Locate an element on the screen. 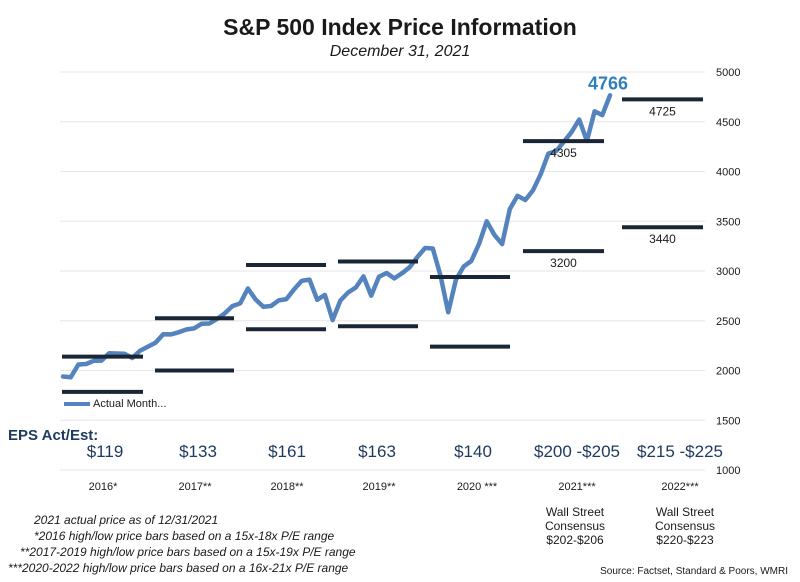 The height and width of the screenshot is (582, 800). price-bar-label-2021-low: 3200 is located at coordinates (563, 263).